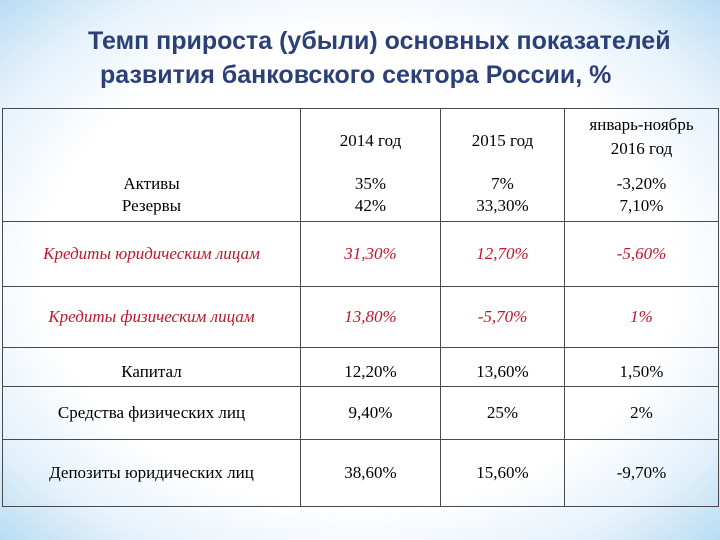 The image size is (720, 540). I want to click on row-label-individual-funds: Средства физических лиц, so click(151, 413).